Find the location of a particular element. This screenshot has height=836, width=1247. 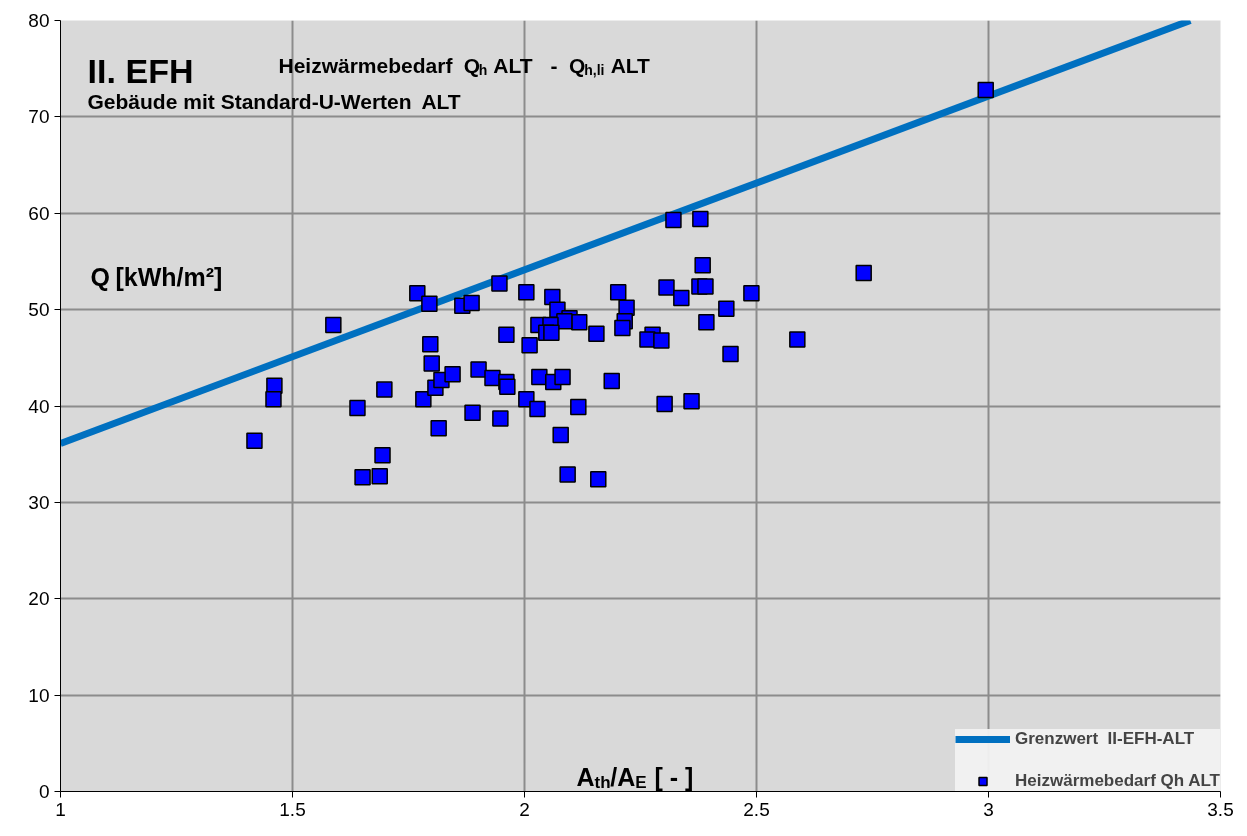

y-tick-label: 70 is located at coordinates (39, 117).